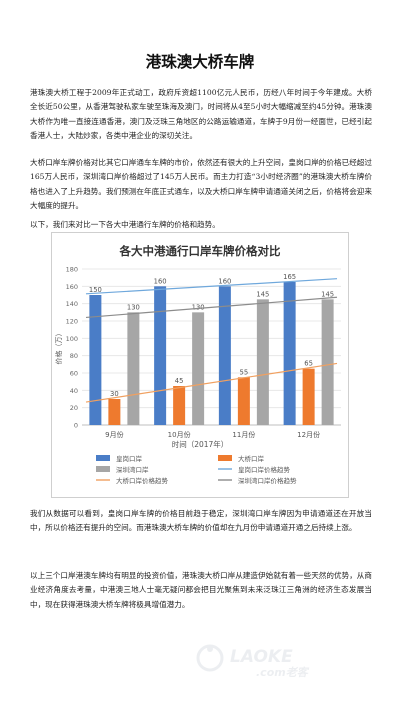 Image resolution: width=400 pixels, height=711 pixels. Describe the element at coordinates (308, 364) in the screenshot. I see `data-label: 65` at that location.